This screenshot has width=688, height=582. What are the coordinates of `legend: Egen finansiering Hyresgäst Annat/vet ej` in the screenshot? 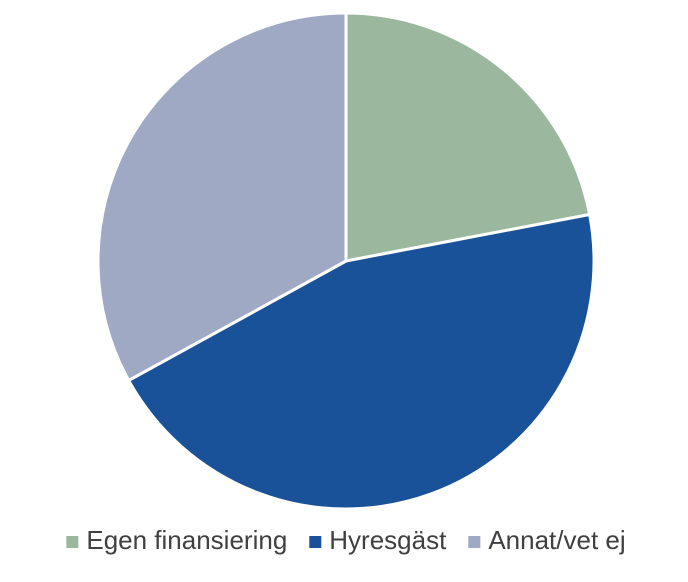 It's located at (346, 540).